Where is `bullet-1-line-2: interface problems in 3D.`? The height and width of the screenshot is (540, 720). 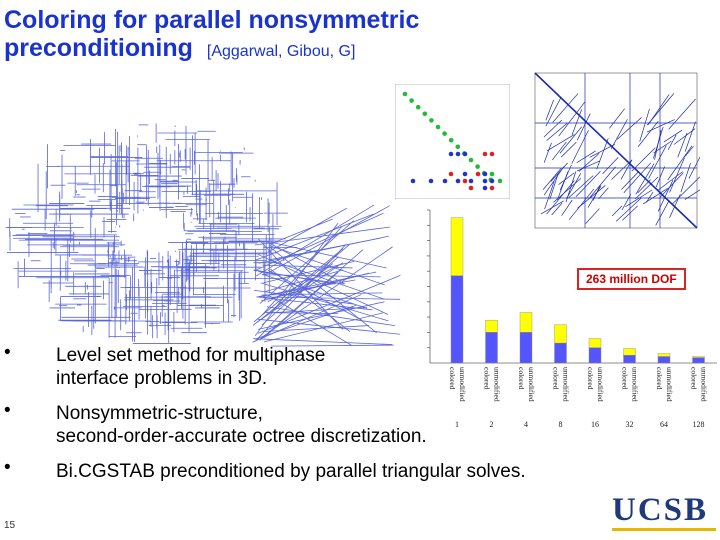 bullet-1-line-2: interface problems in 3D. is located at coordinates (162, 378).